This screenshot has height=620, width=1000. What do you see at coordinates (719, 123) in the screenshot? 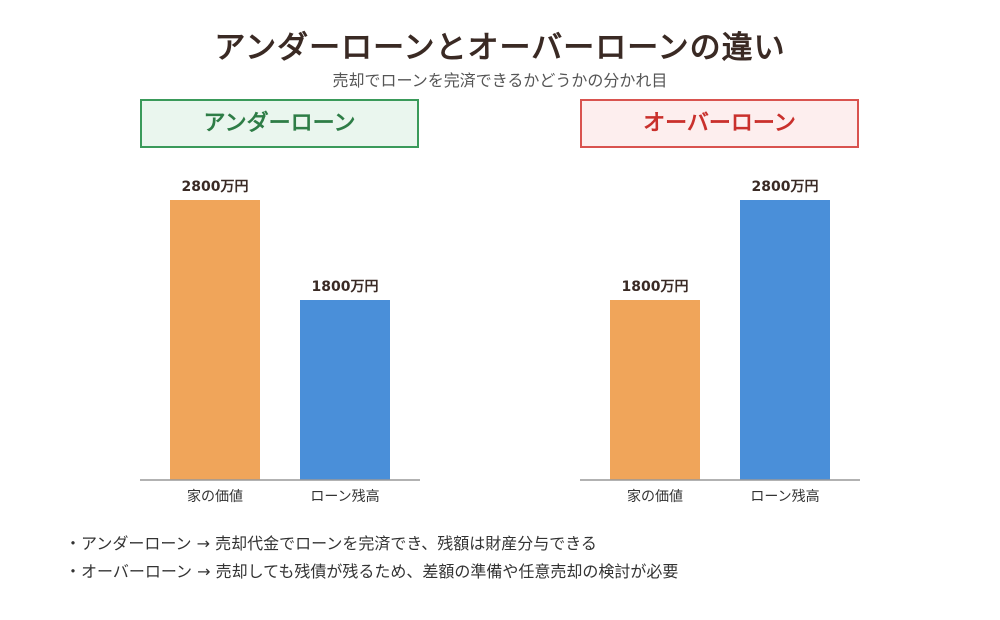
I see `over-loan-header: オーバーローン` at bounding box center [719, 123].